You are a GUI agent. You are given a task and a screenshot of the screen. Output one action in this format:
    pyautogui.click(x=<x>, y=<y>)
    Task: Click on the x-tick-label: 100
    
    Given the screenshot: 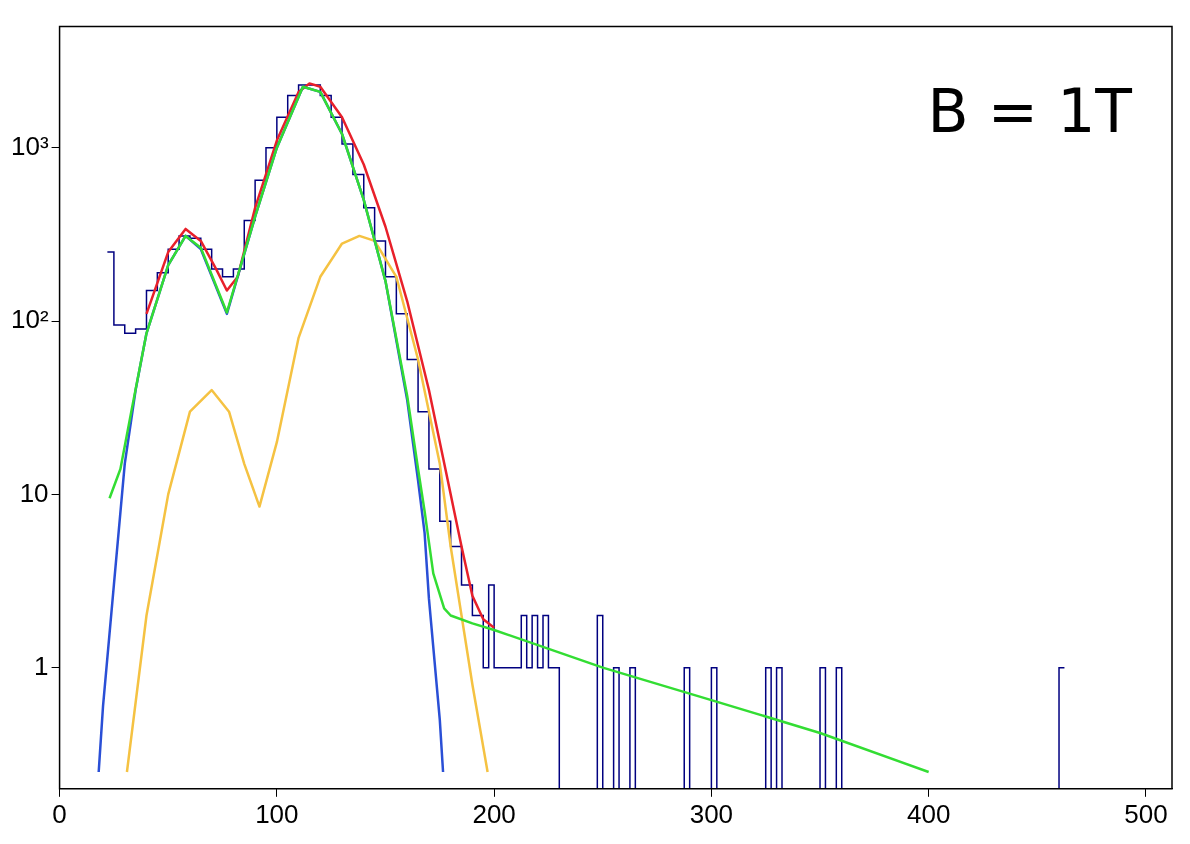 What is the action you would take?
    pyautogui.click(x=277, y=813)
    